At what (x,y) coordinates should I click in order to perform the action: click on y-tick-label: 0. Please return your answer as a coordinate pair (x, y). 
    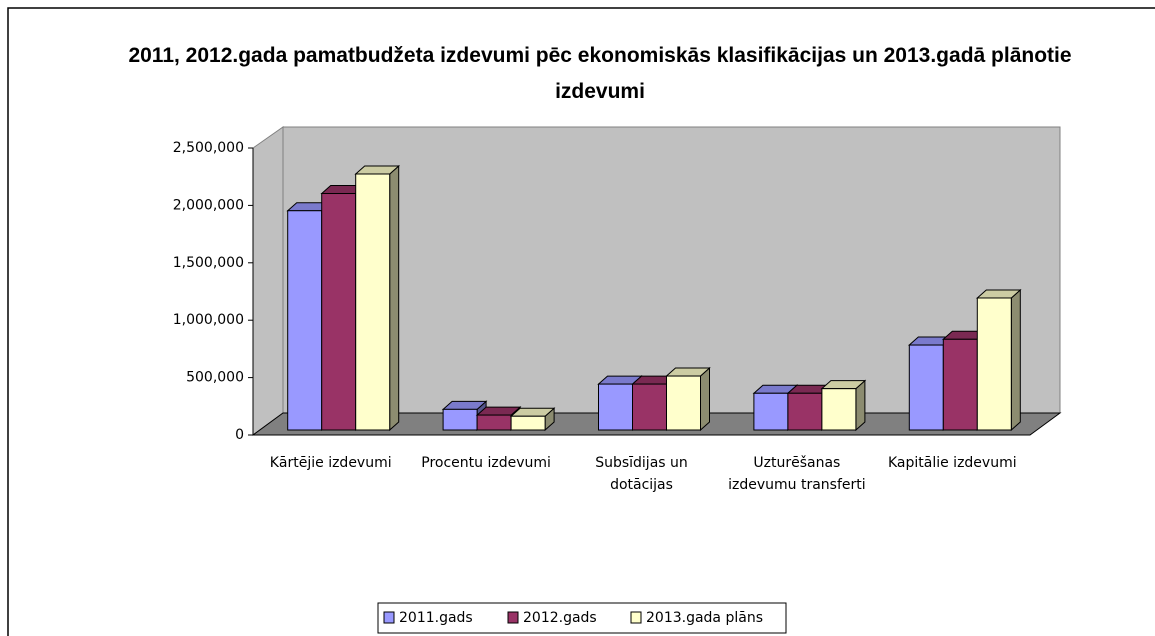
    Looking at the image, I should click on (239, 435).